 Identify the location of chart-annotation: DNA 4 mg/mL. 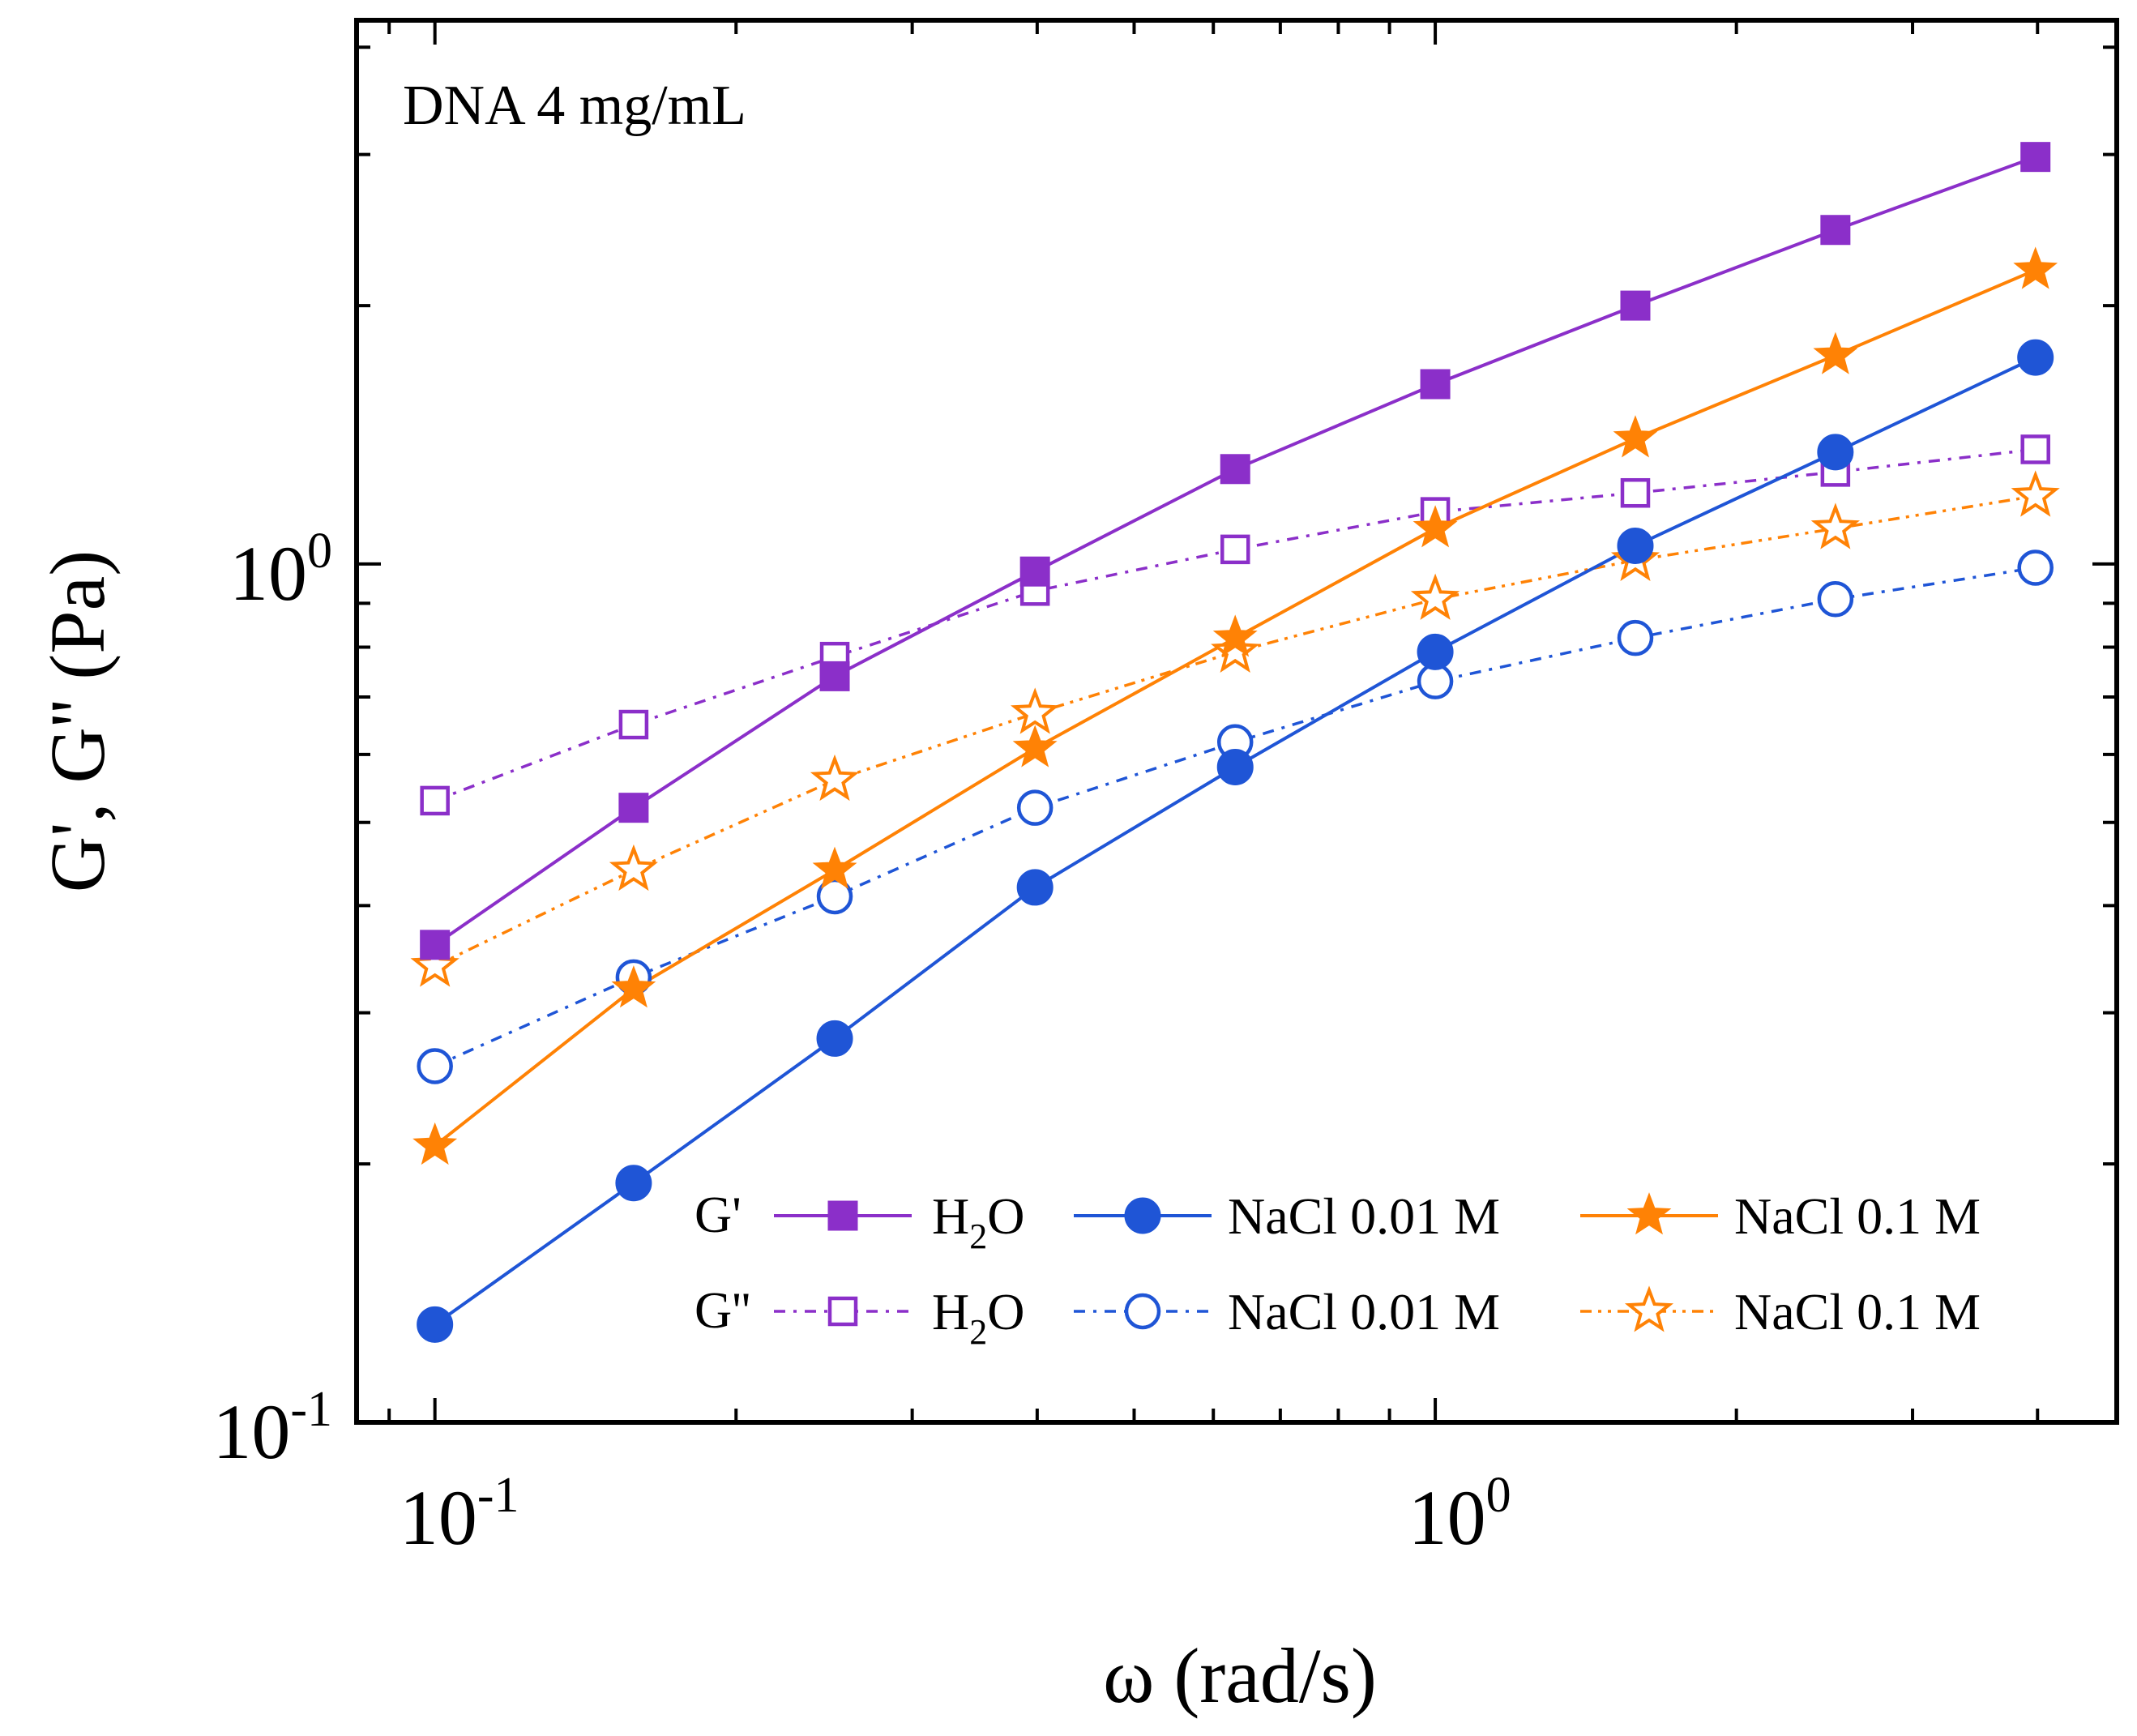
(574, 106).